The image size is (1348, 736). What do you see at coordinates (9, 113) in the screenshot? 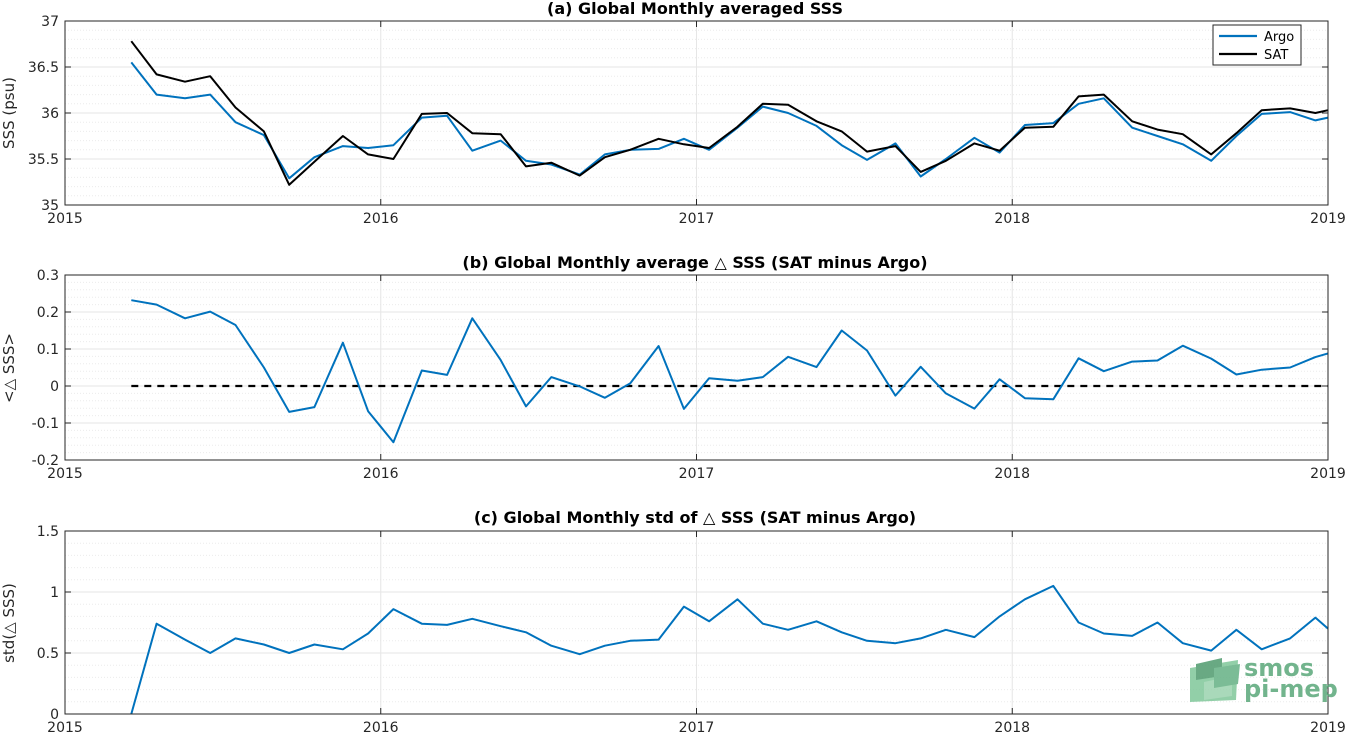
I see `panel-a-ylabel: SSS (psu)` at bounding box center [9, 113].